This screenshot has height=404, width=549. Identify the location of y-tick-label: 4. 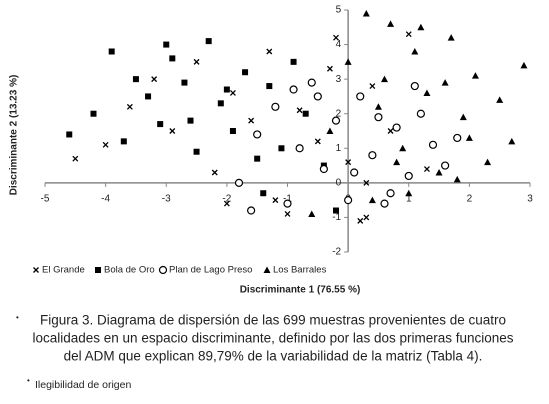
(339, 44).